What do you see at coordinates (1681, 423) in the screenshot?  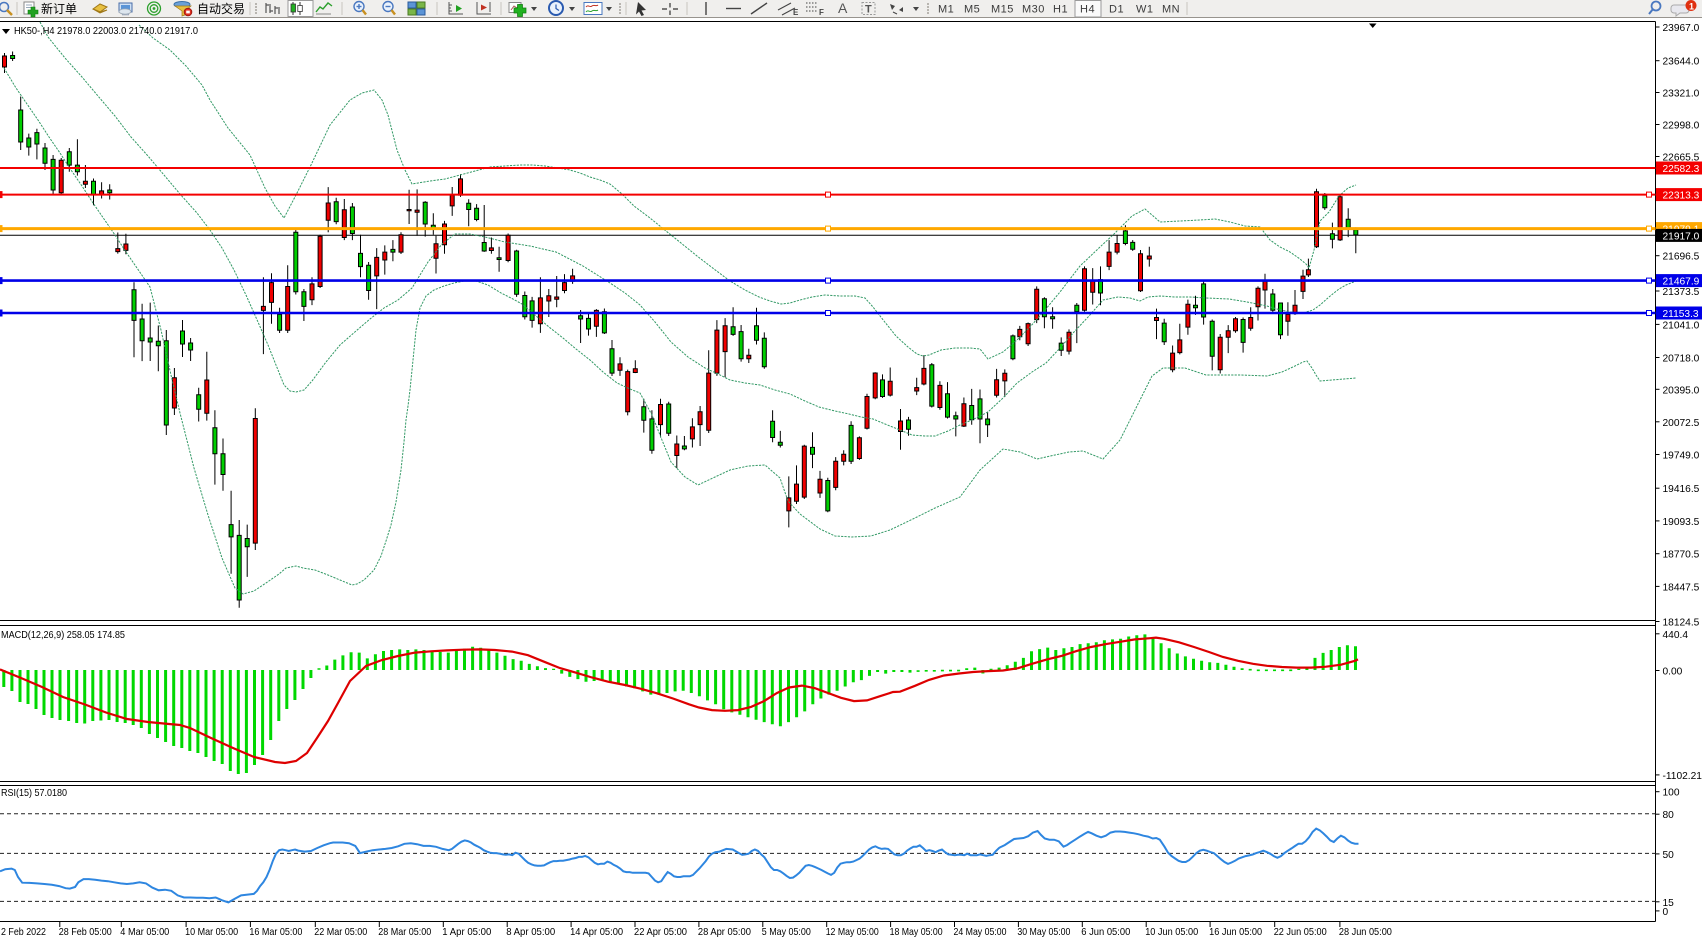 I see `svg-text: 20072.5` at bounding box center [1681, 423].